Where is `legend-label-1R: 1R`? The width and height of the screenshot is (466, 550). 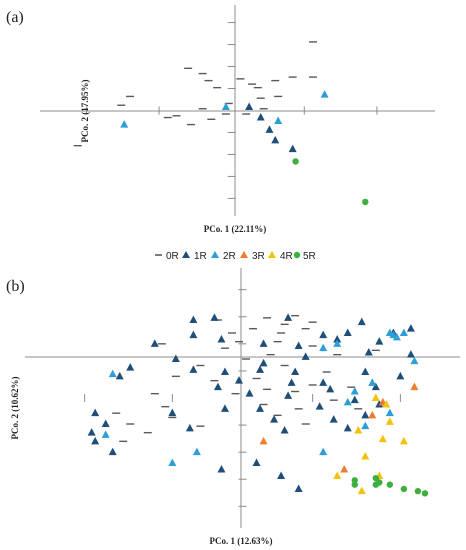 legend-label-1R: 1R is located at coordinates (200, 256).